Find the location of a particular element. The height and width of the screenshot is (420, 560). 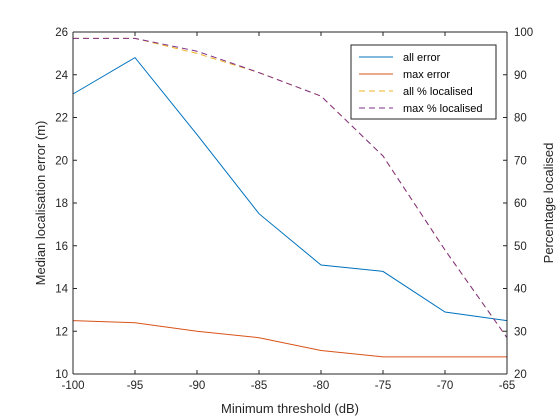

right-y-tick-label: 70 is located at coordinates (520, 161).